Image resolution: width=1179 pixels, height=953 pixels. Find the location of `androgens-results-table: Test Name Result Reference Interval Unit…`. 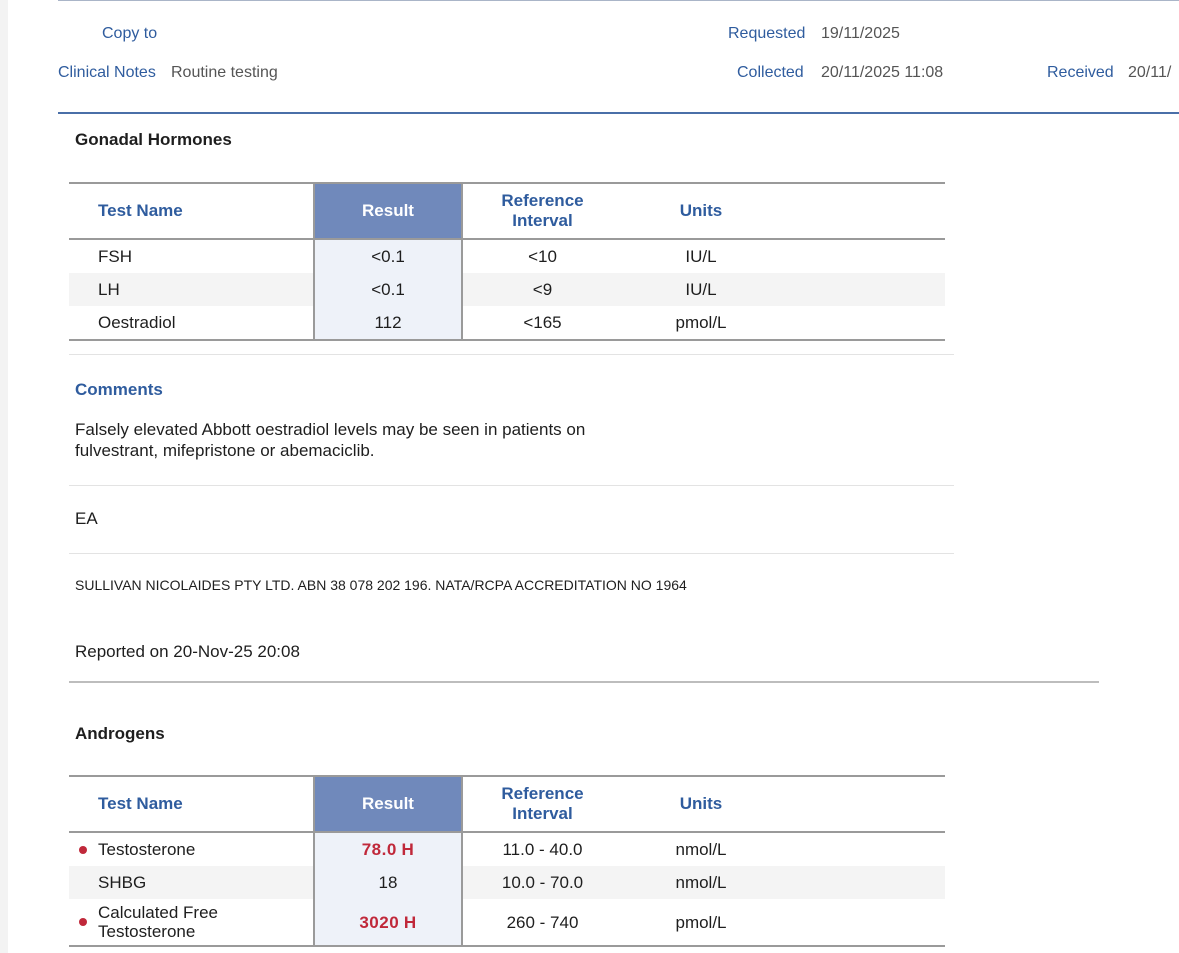

androgens-results-table: Test Name Result Reference Interval Unit… is located at coordinates (507, 861).